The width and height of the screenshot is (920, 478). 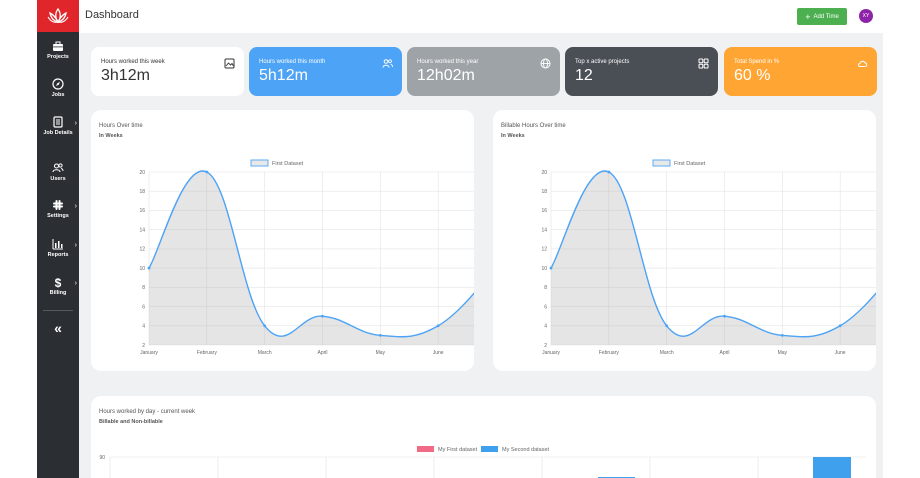 I want to click on y-tick-label: 8, so click(x=143, y=288).